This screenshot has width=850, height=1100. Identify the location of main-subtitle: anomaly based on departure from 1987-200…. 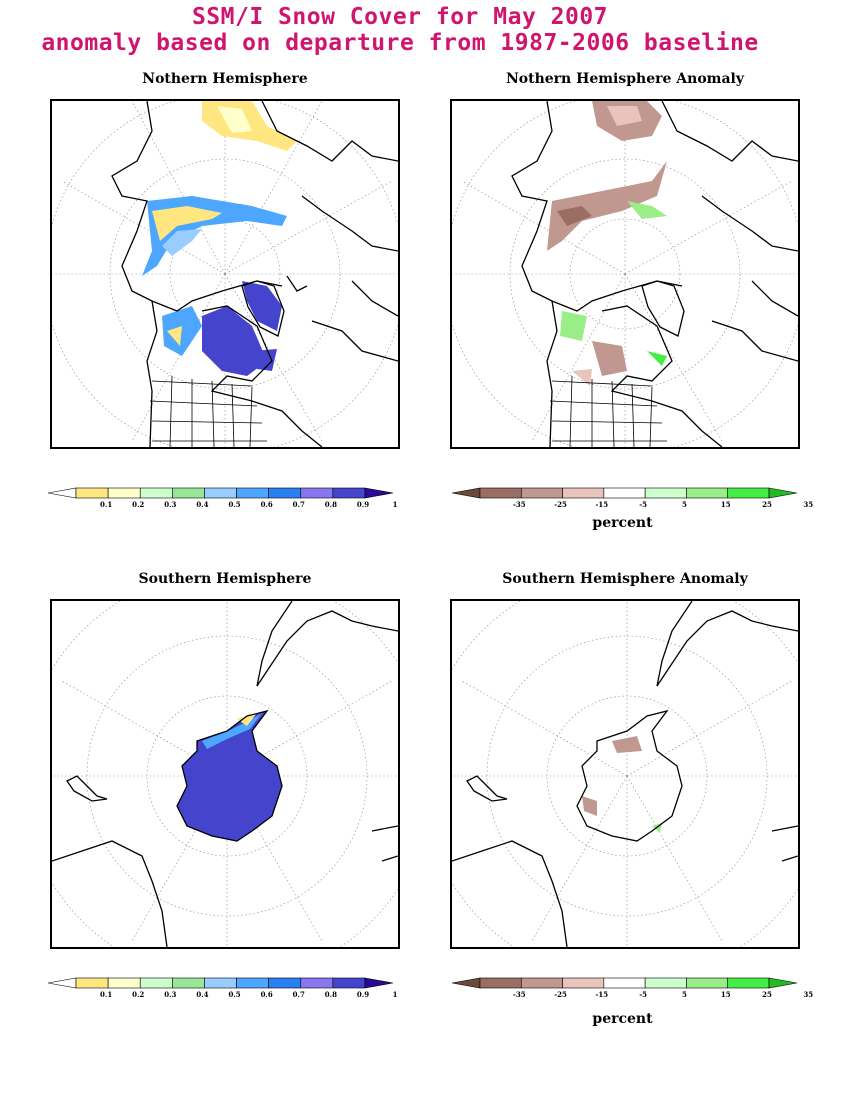
(400, 43).